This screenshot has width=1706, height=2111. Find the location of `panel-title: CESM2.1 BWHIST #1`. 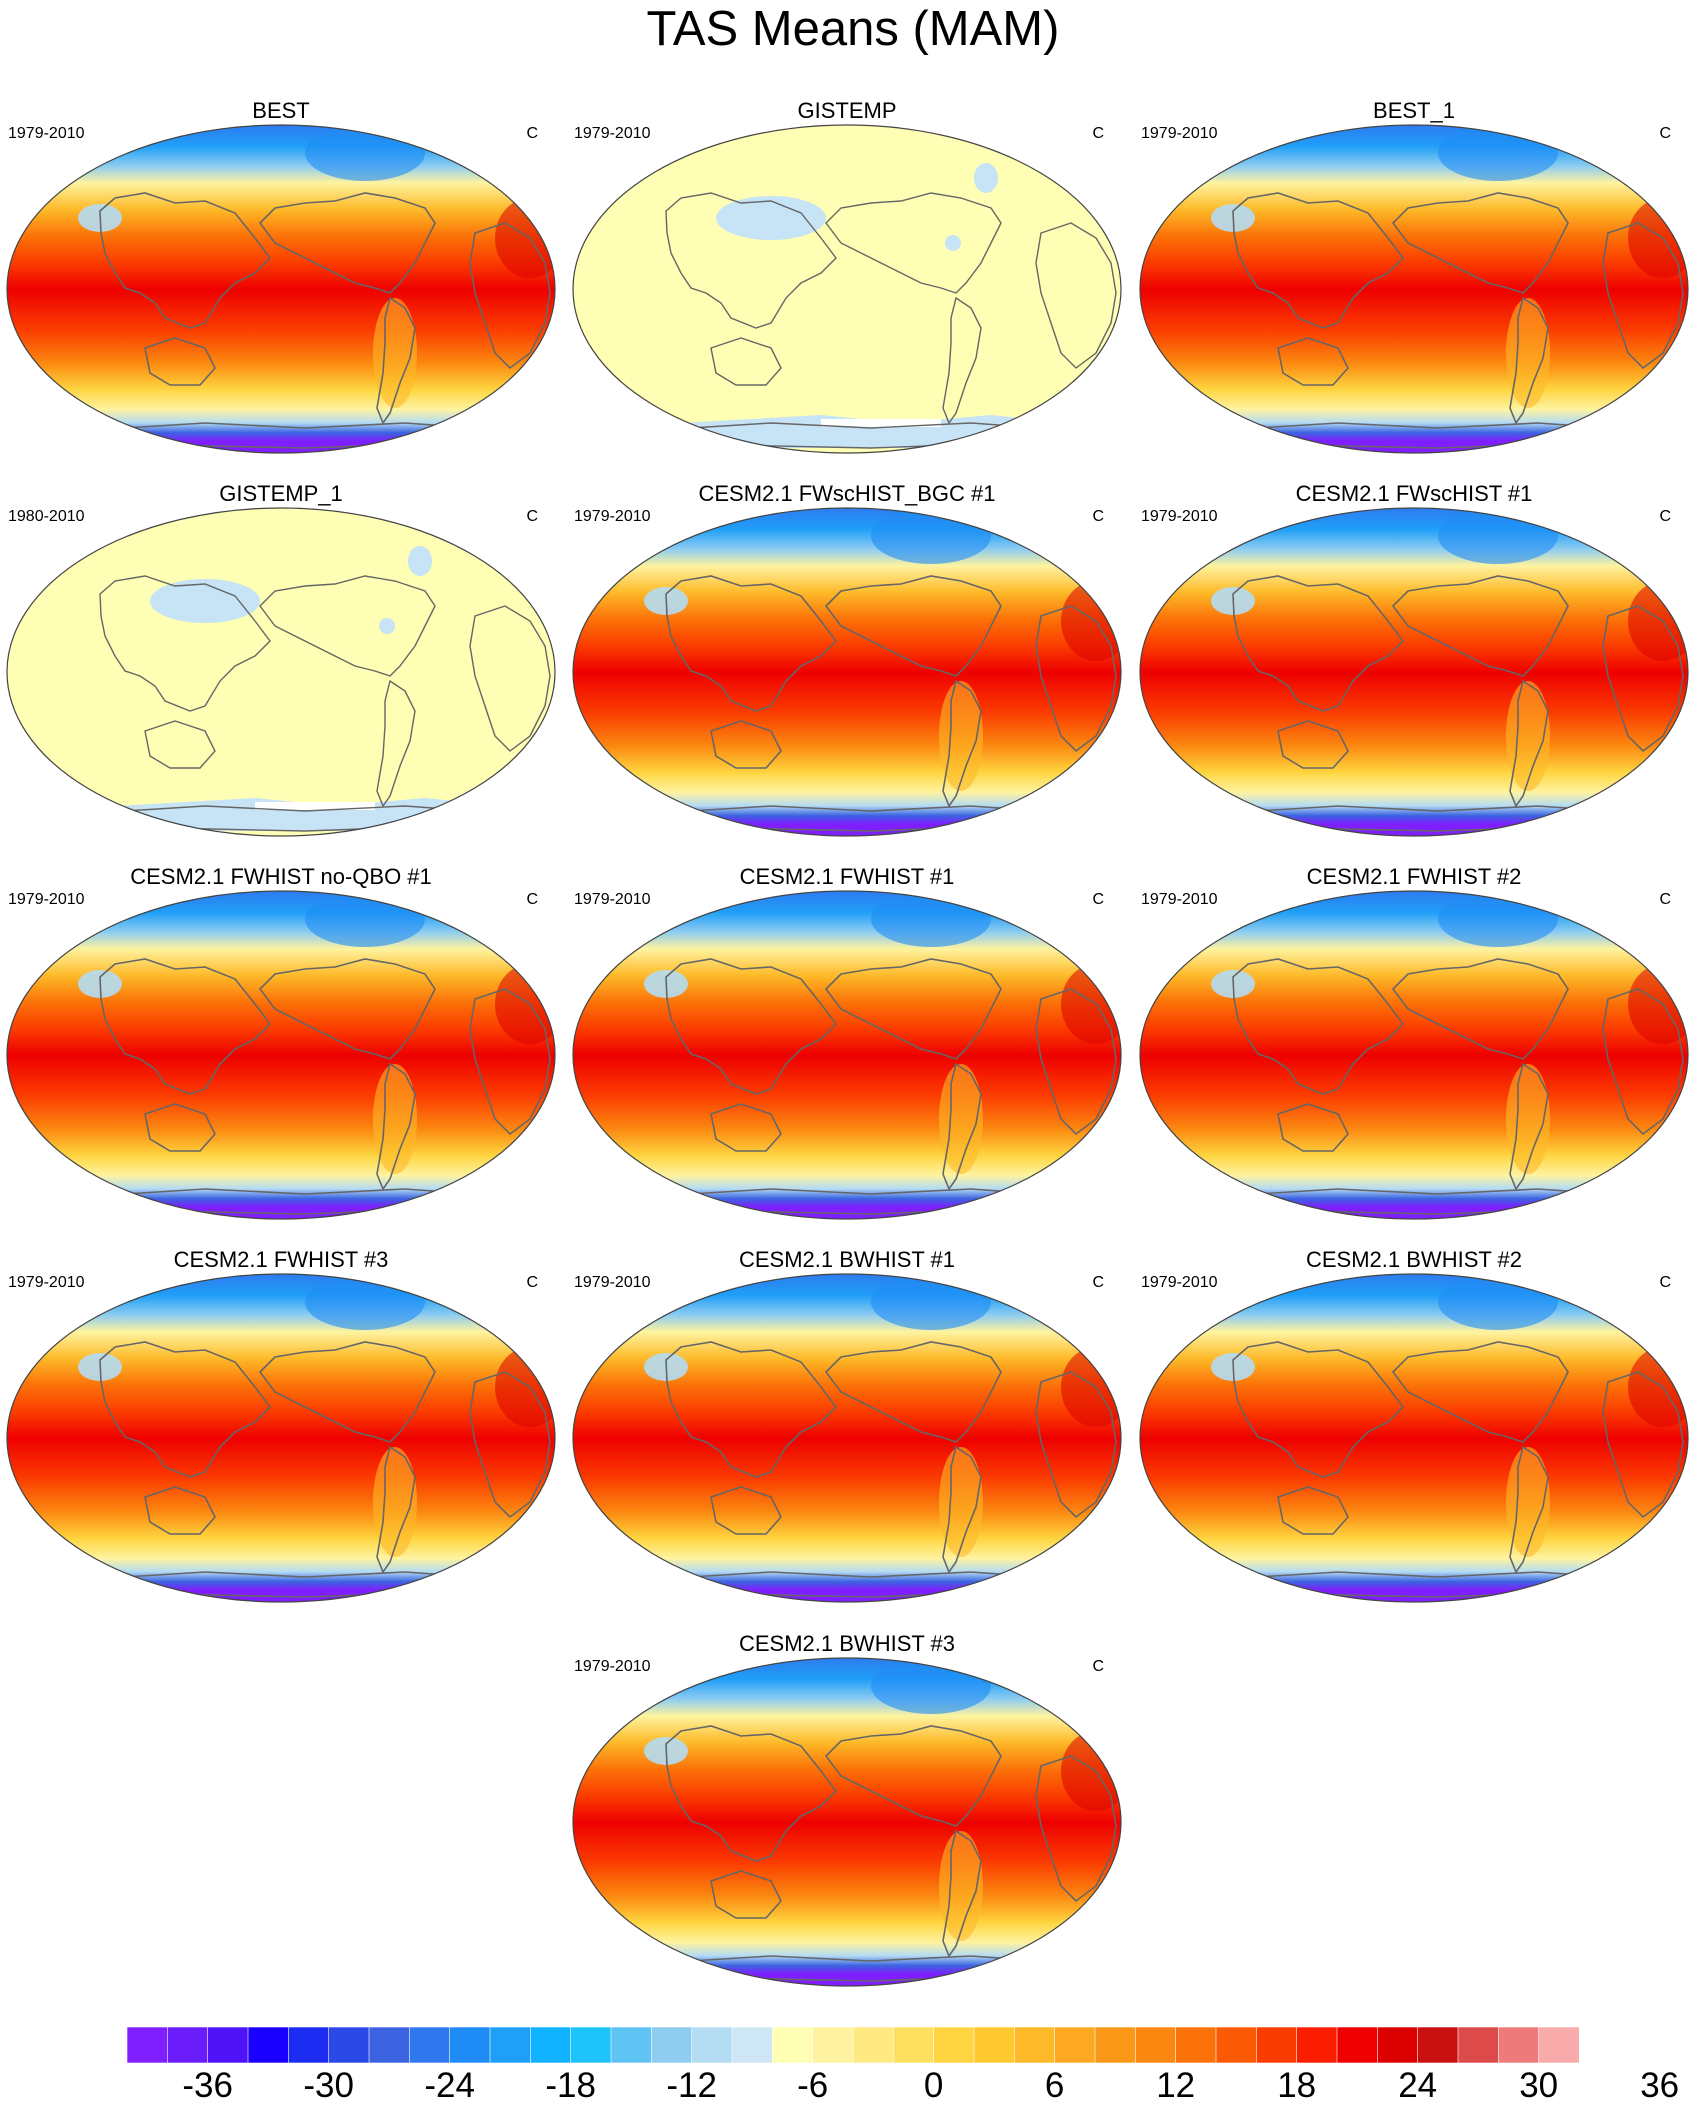

panel-title: CESM2.1 BWHIST #1 is located at coordinates (847, 1259).